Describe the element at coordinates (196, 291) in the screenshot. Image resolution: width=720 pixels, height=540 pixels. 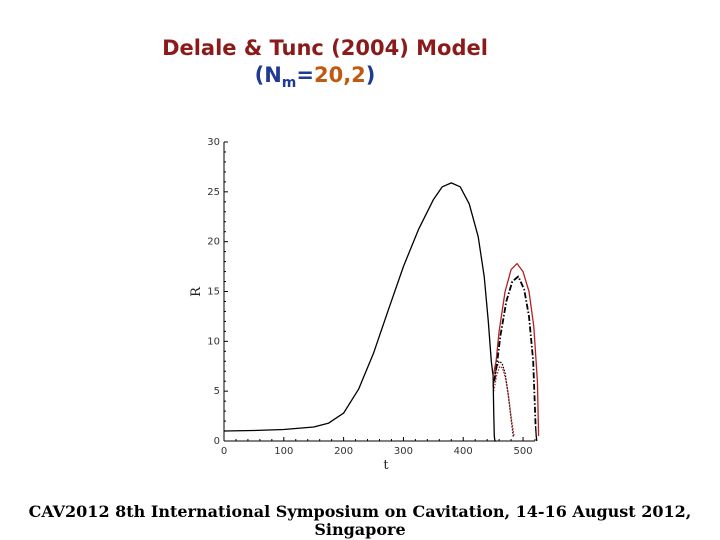
I see `y-axis-label: R` at that location.